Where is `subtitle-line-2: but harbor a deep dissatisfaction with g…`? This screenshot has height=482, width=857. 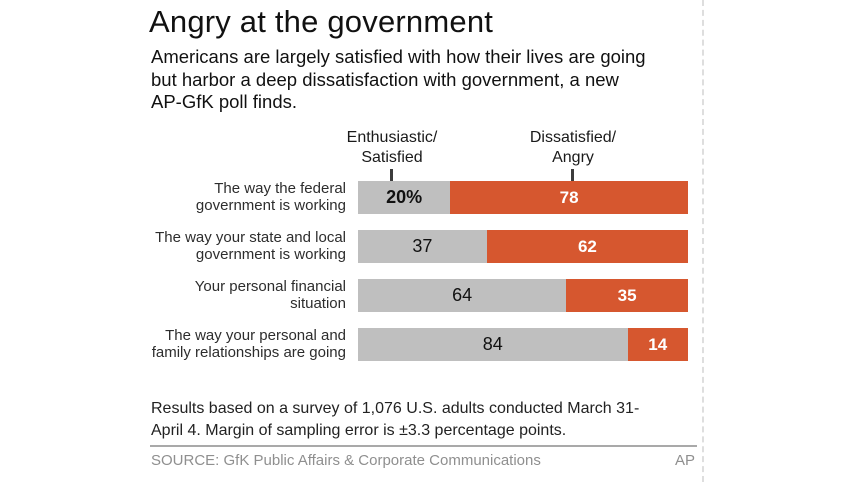 subtitle-line-2: but harbor a deep dissatisfaction with g… is located at coordinates (385, 79).